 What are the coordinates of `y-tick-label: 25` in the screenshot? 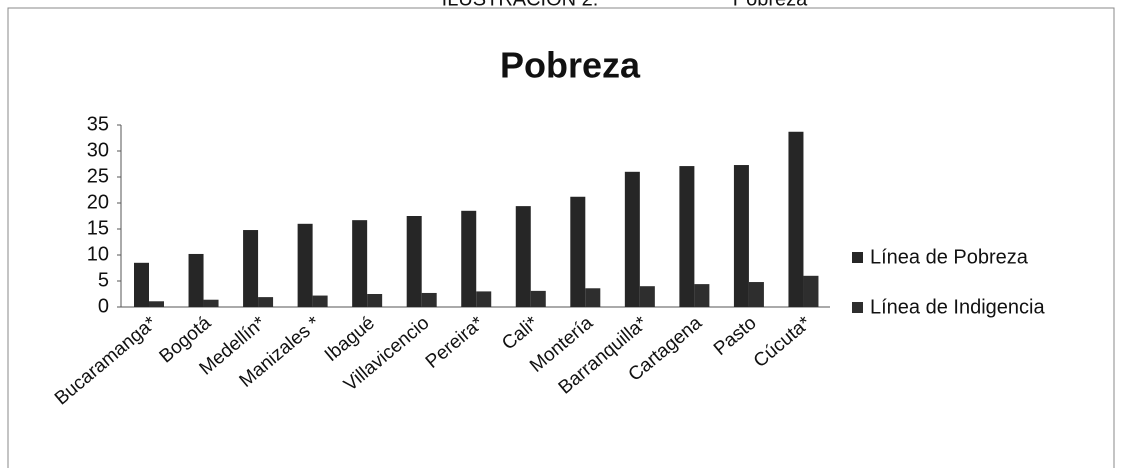 It's located at (98, 176).